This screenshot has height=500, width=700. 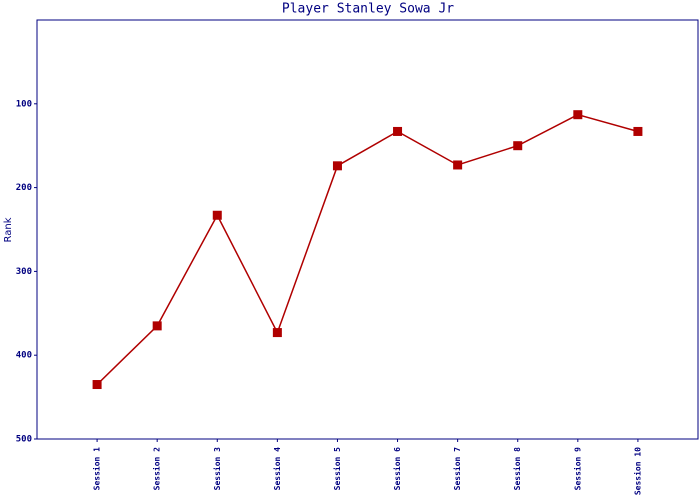 I want to click on x-tick-label: Session 4, so click(x=277, y=469).